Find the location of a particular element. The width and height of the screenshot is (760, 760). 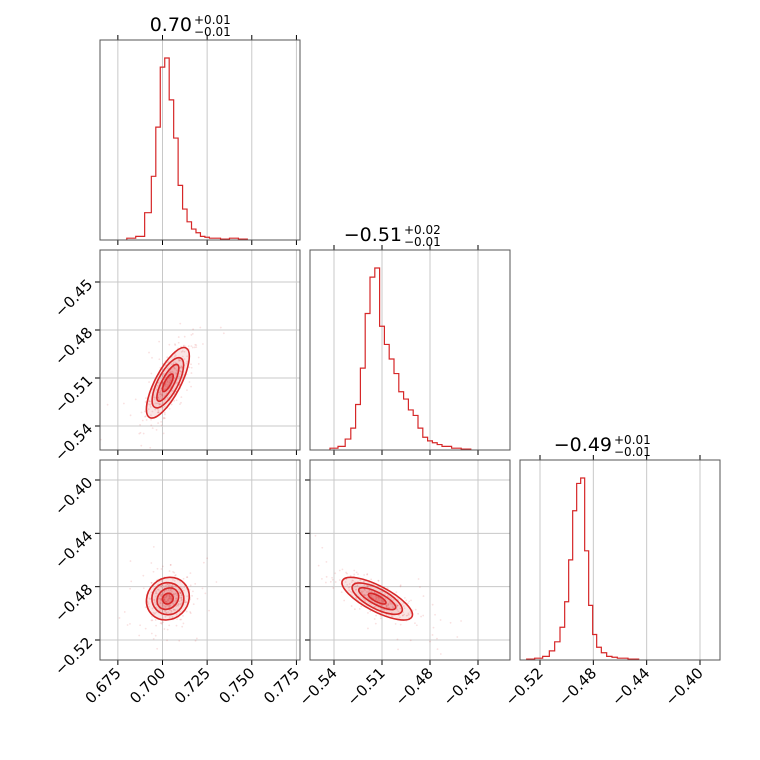

y-tick-label-p2-1: −0.48 is located at coordinates (73, 602).